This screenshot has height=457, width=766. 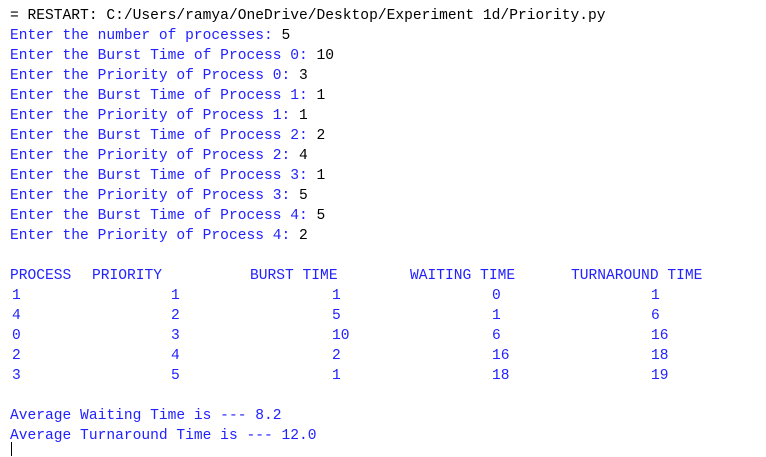 What do you see at coordinates (660, 376) in the screenshot?
I see `table-cell: 19` at bounding box center [660, 376].